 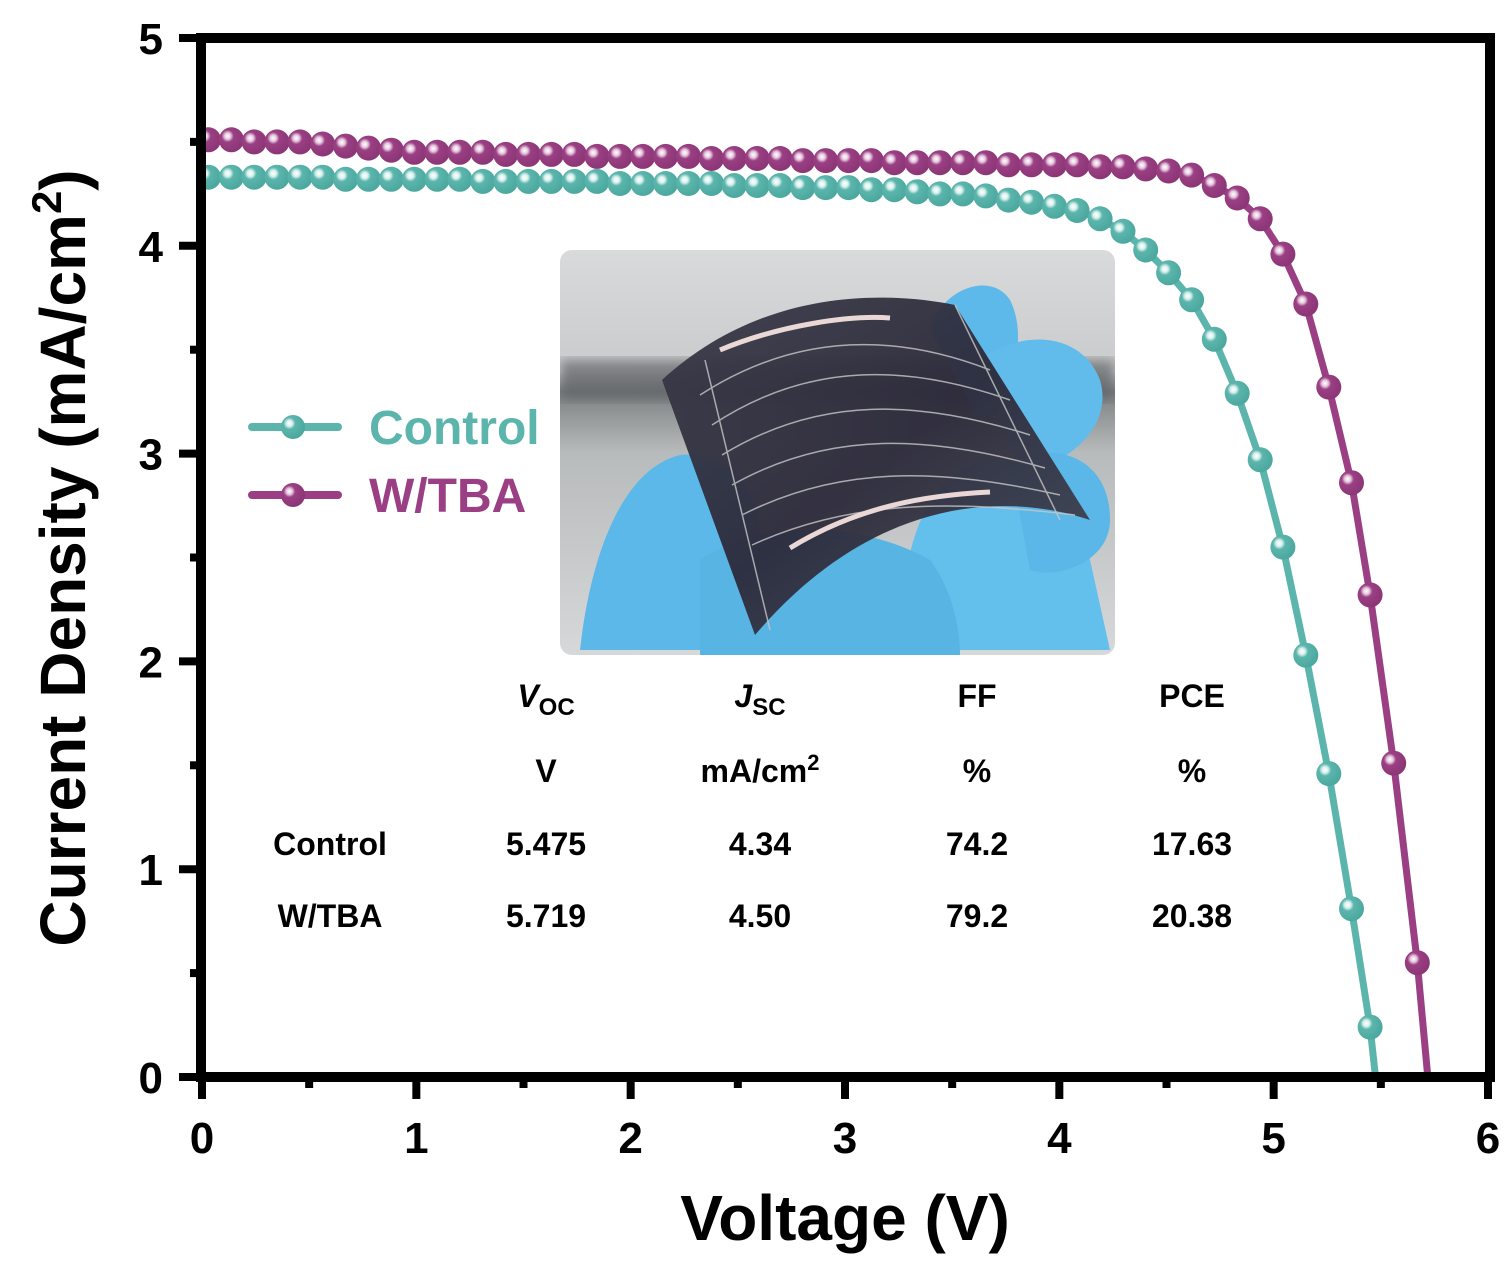 I want to click on y-tick-label: 0, so click(x=151, y=1078).